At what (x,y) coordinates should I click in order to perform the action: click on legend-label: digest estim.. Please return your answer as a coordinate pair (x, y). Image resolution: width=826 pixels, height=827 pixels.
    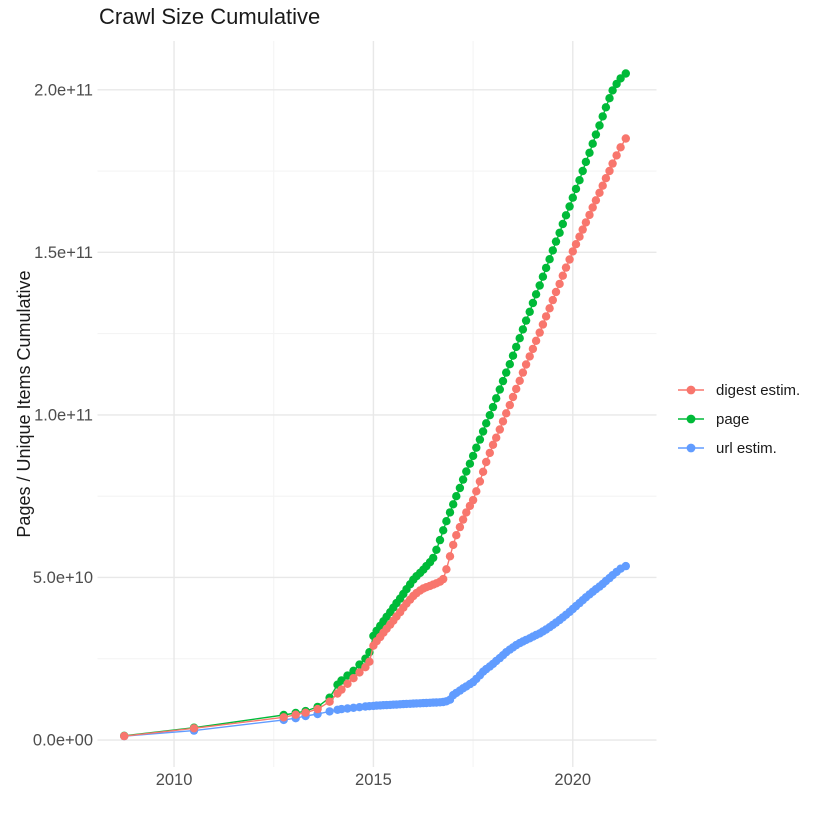
    Looking at the image, I should click on (758, 390).